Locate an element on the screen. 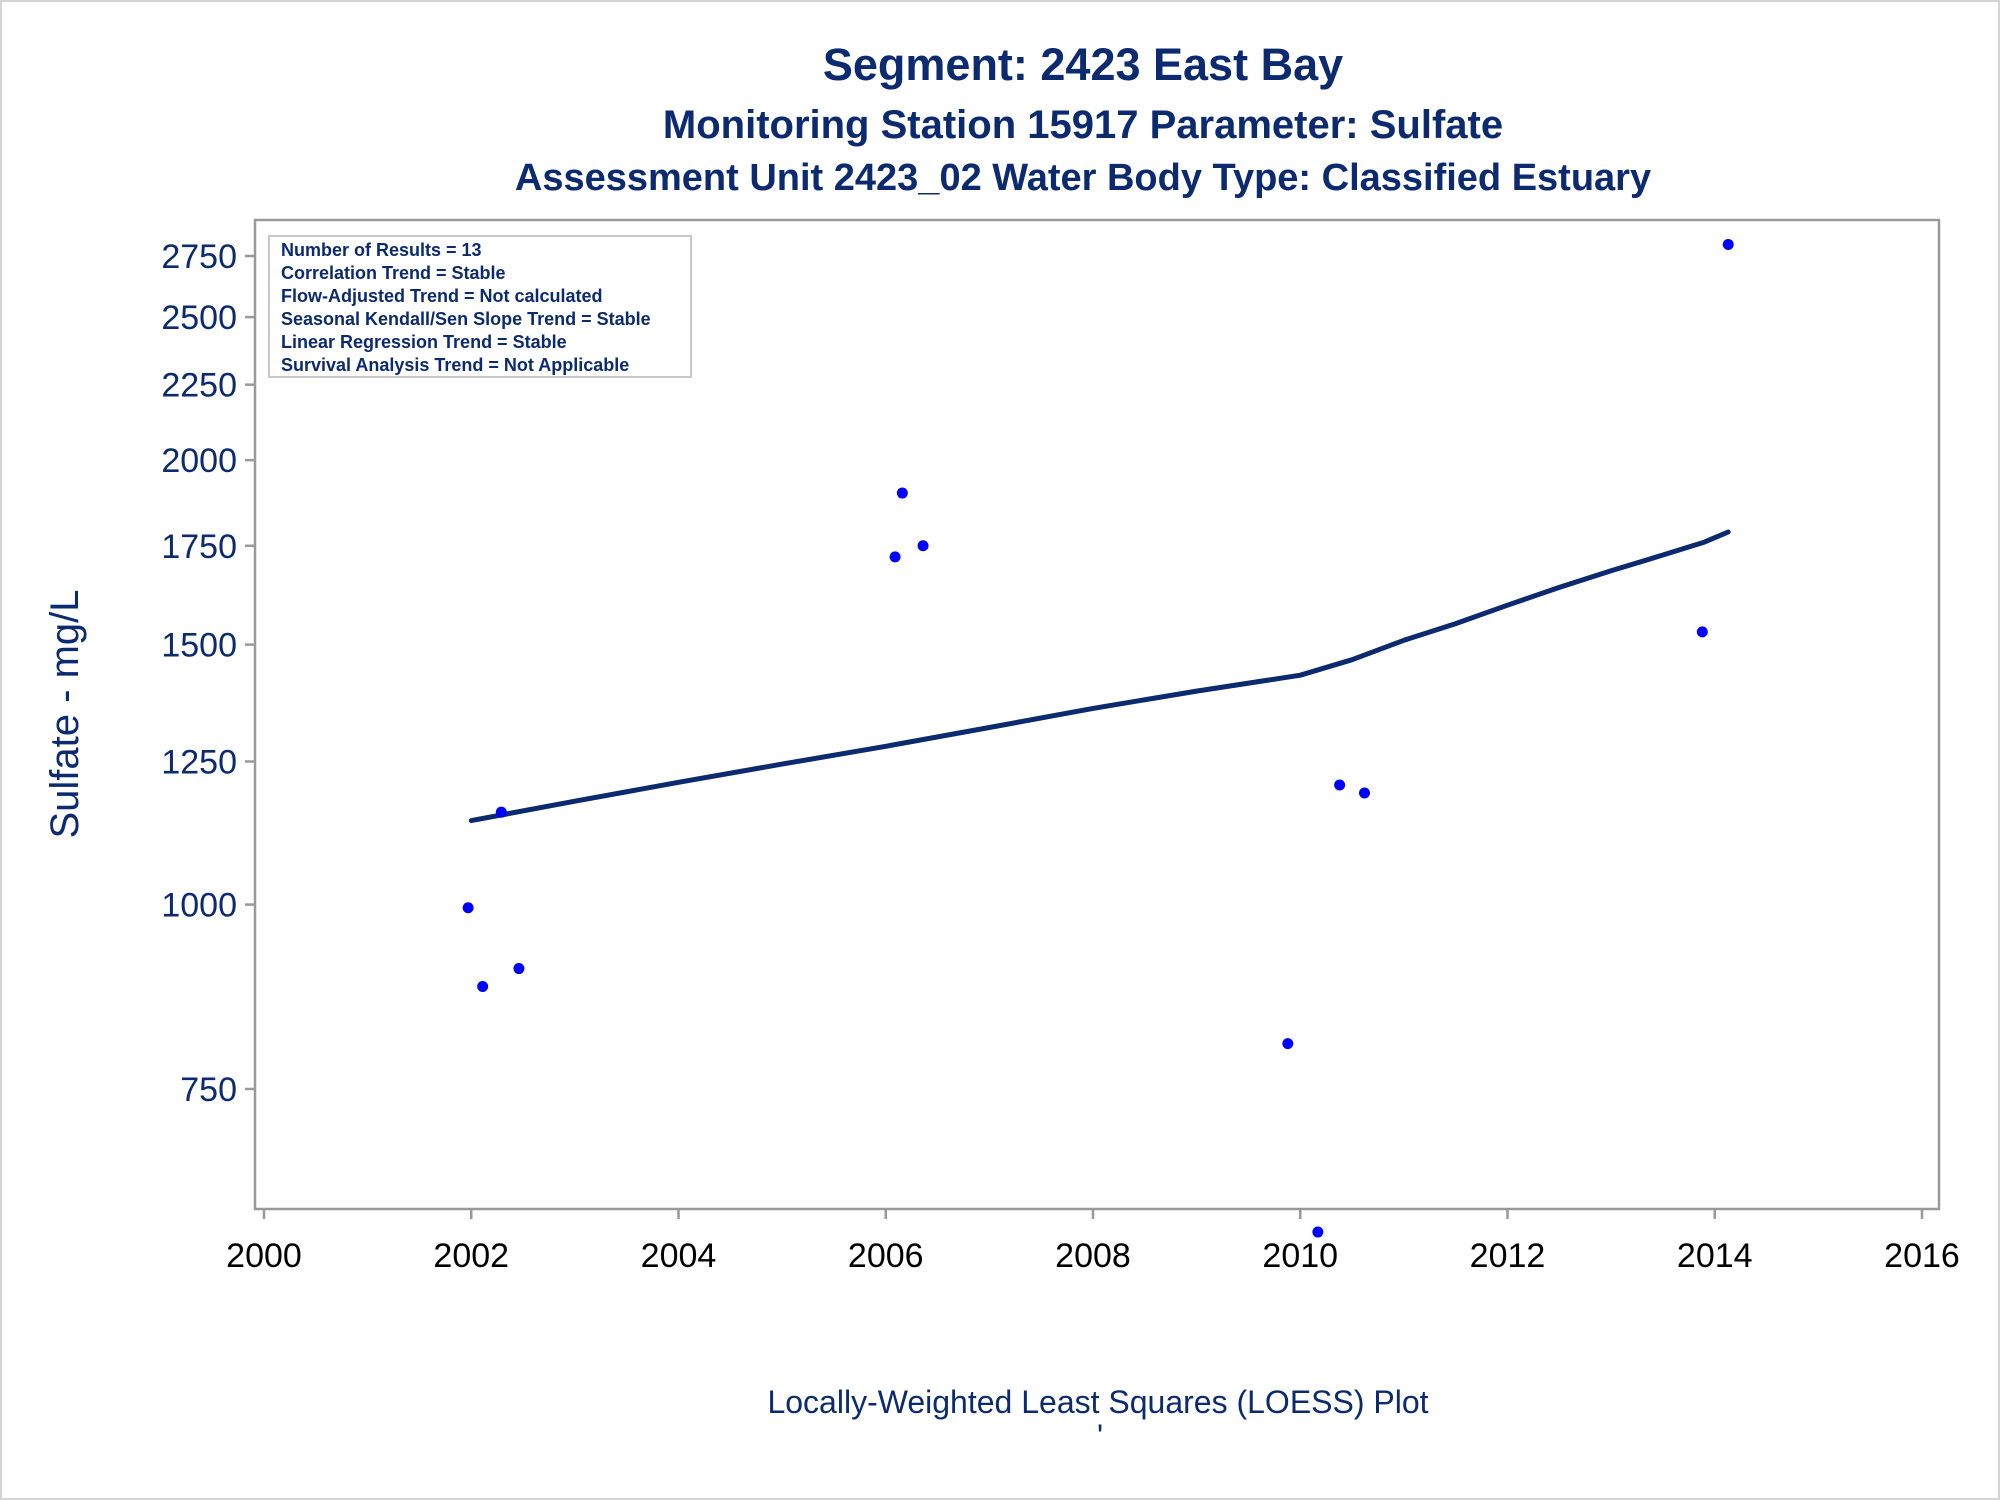 This screenshot has width=2000, height=1500. summary-linear-regression-trend: Linear Regression Trend = Stable is located at coordinates (424, 342).